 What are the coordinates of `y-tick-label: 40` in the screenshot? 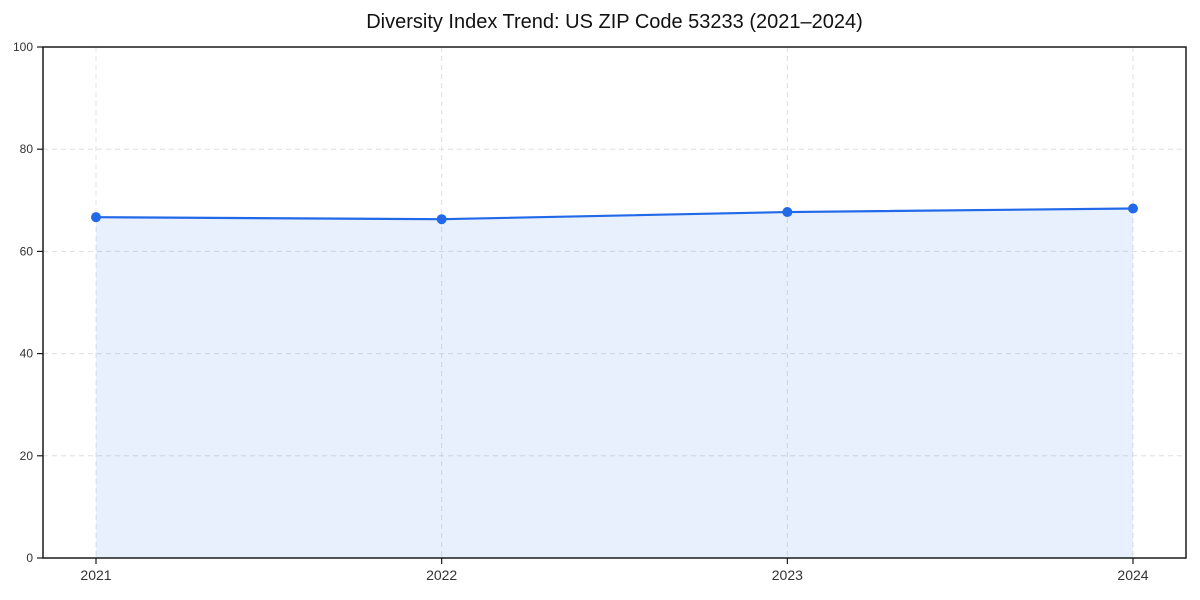 It's located at (27, 354).